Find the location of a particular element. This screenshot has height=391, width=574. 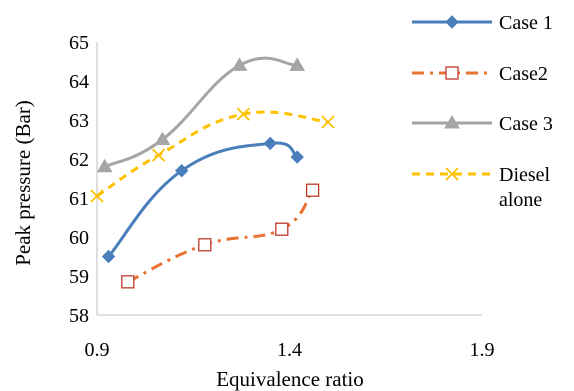

y-tick-label: 60 is located at coordinates (79, 238).